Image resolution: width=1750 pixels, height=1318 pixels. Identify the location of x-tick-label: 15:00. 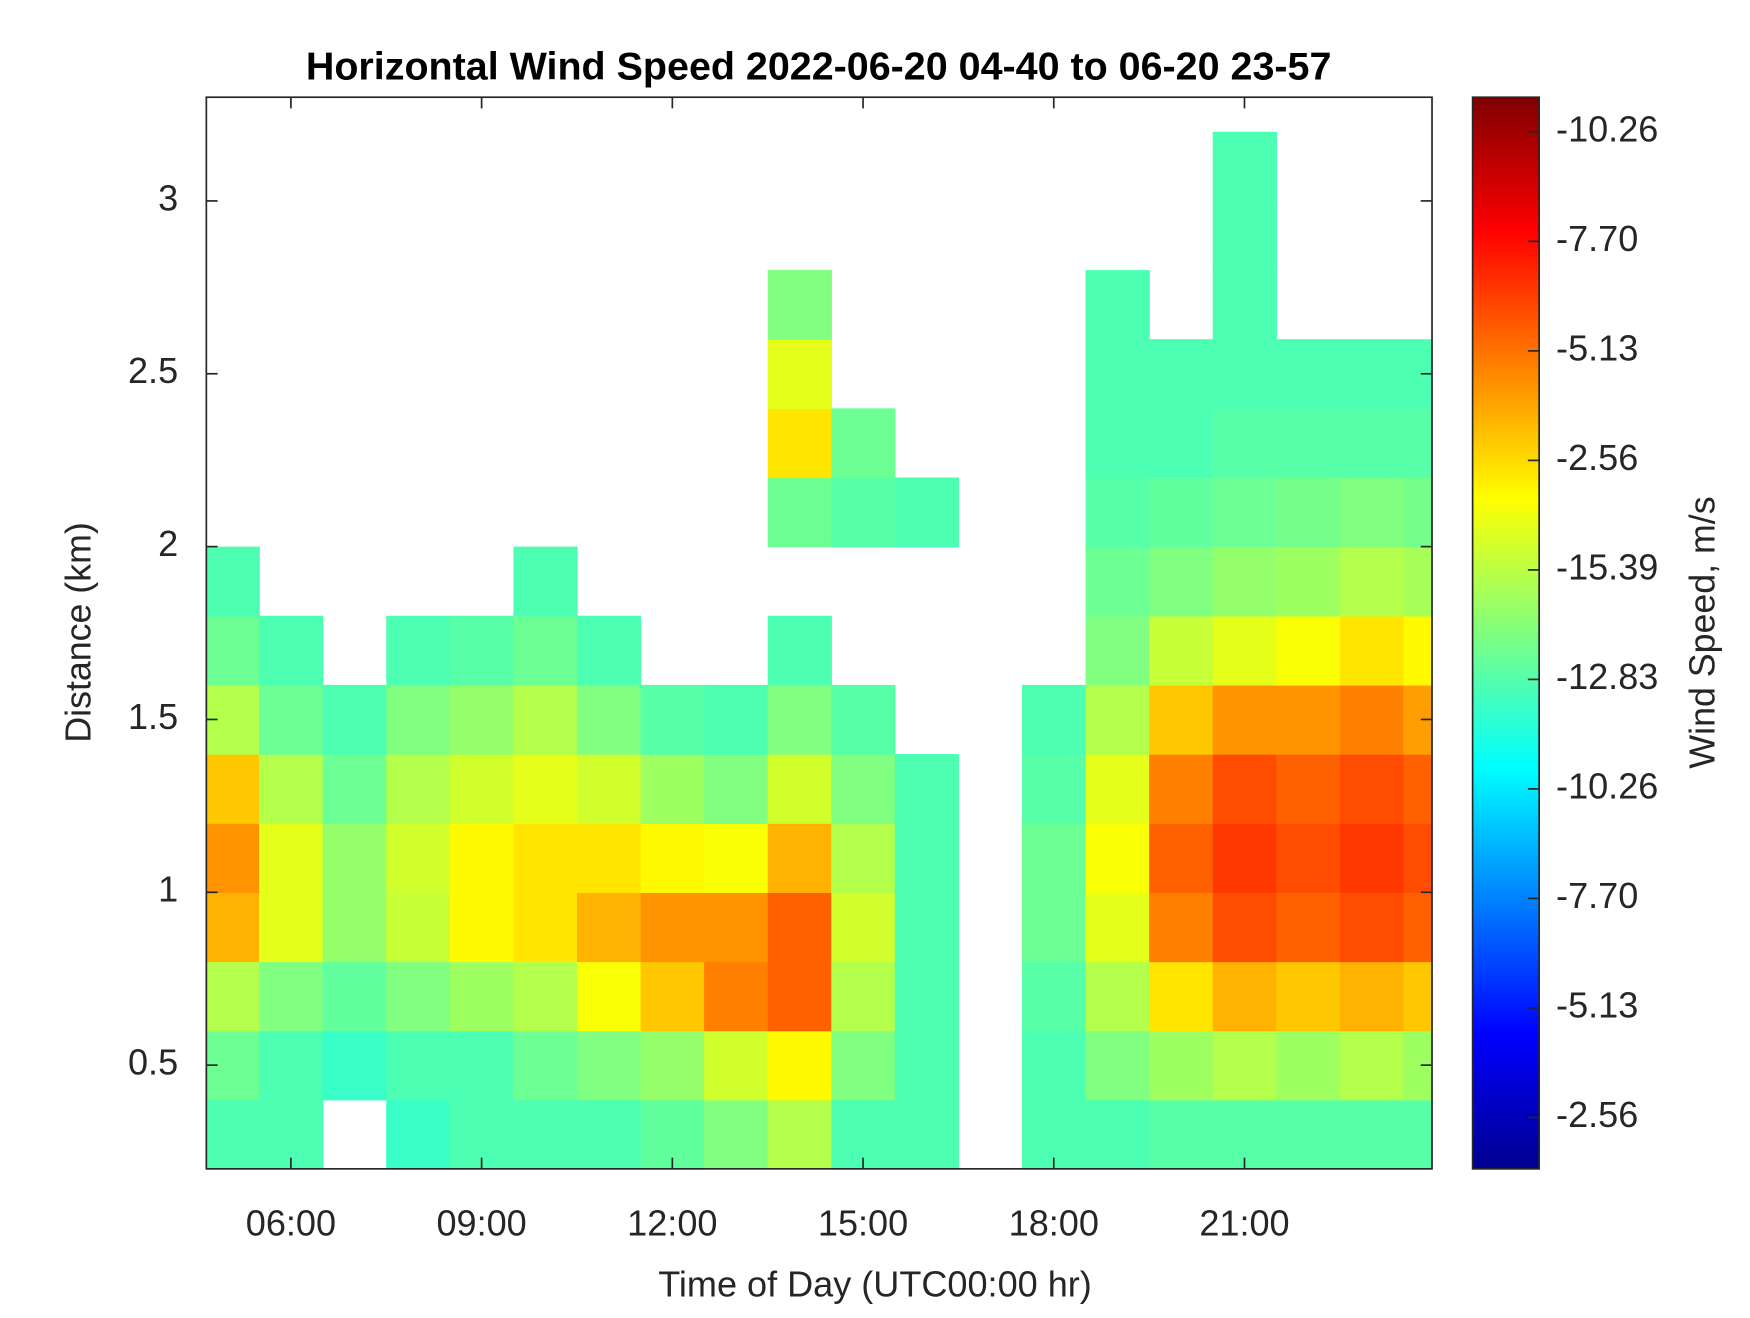
(863, 1222).